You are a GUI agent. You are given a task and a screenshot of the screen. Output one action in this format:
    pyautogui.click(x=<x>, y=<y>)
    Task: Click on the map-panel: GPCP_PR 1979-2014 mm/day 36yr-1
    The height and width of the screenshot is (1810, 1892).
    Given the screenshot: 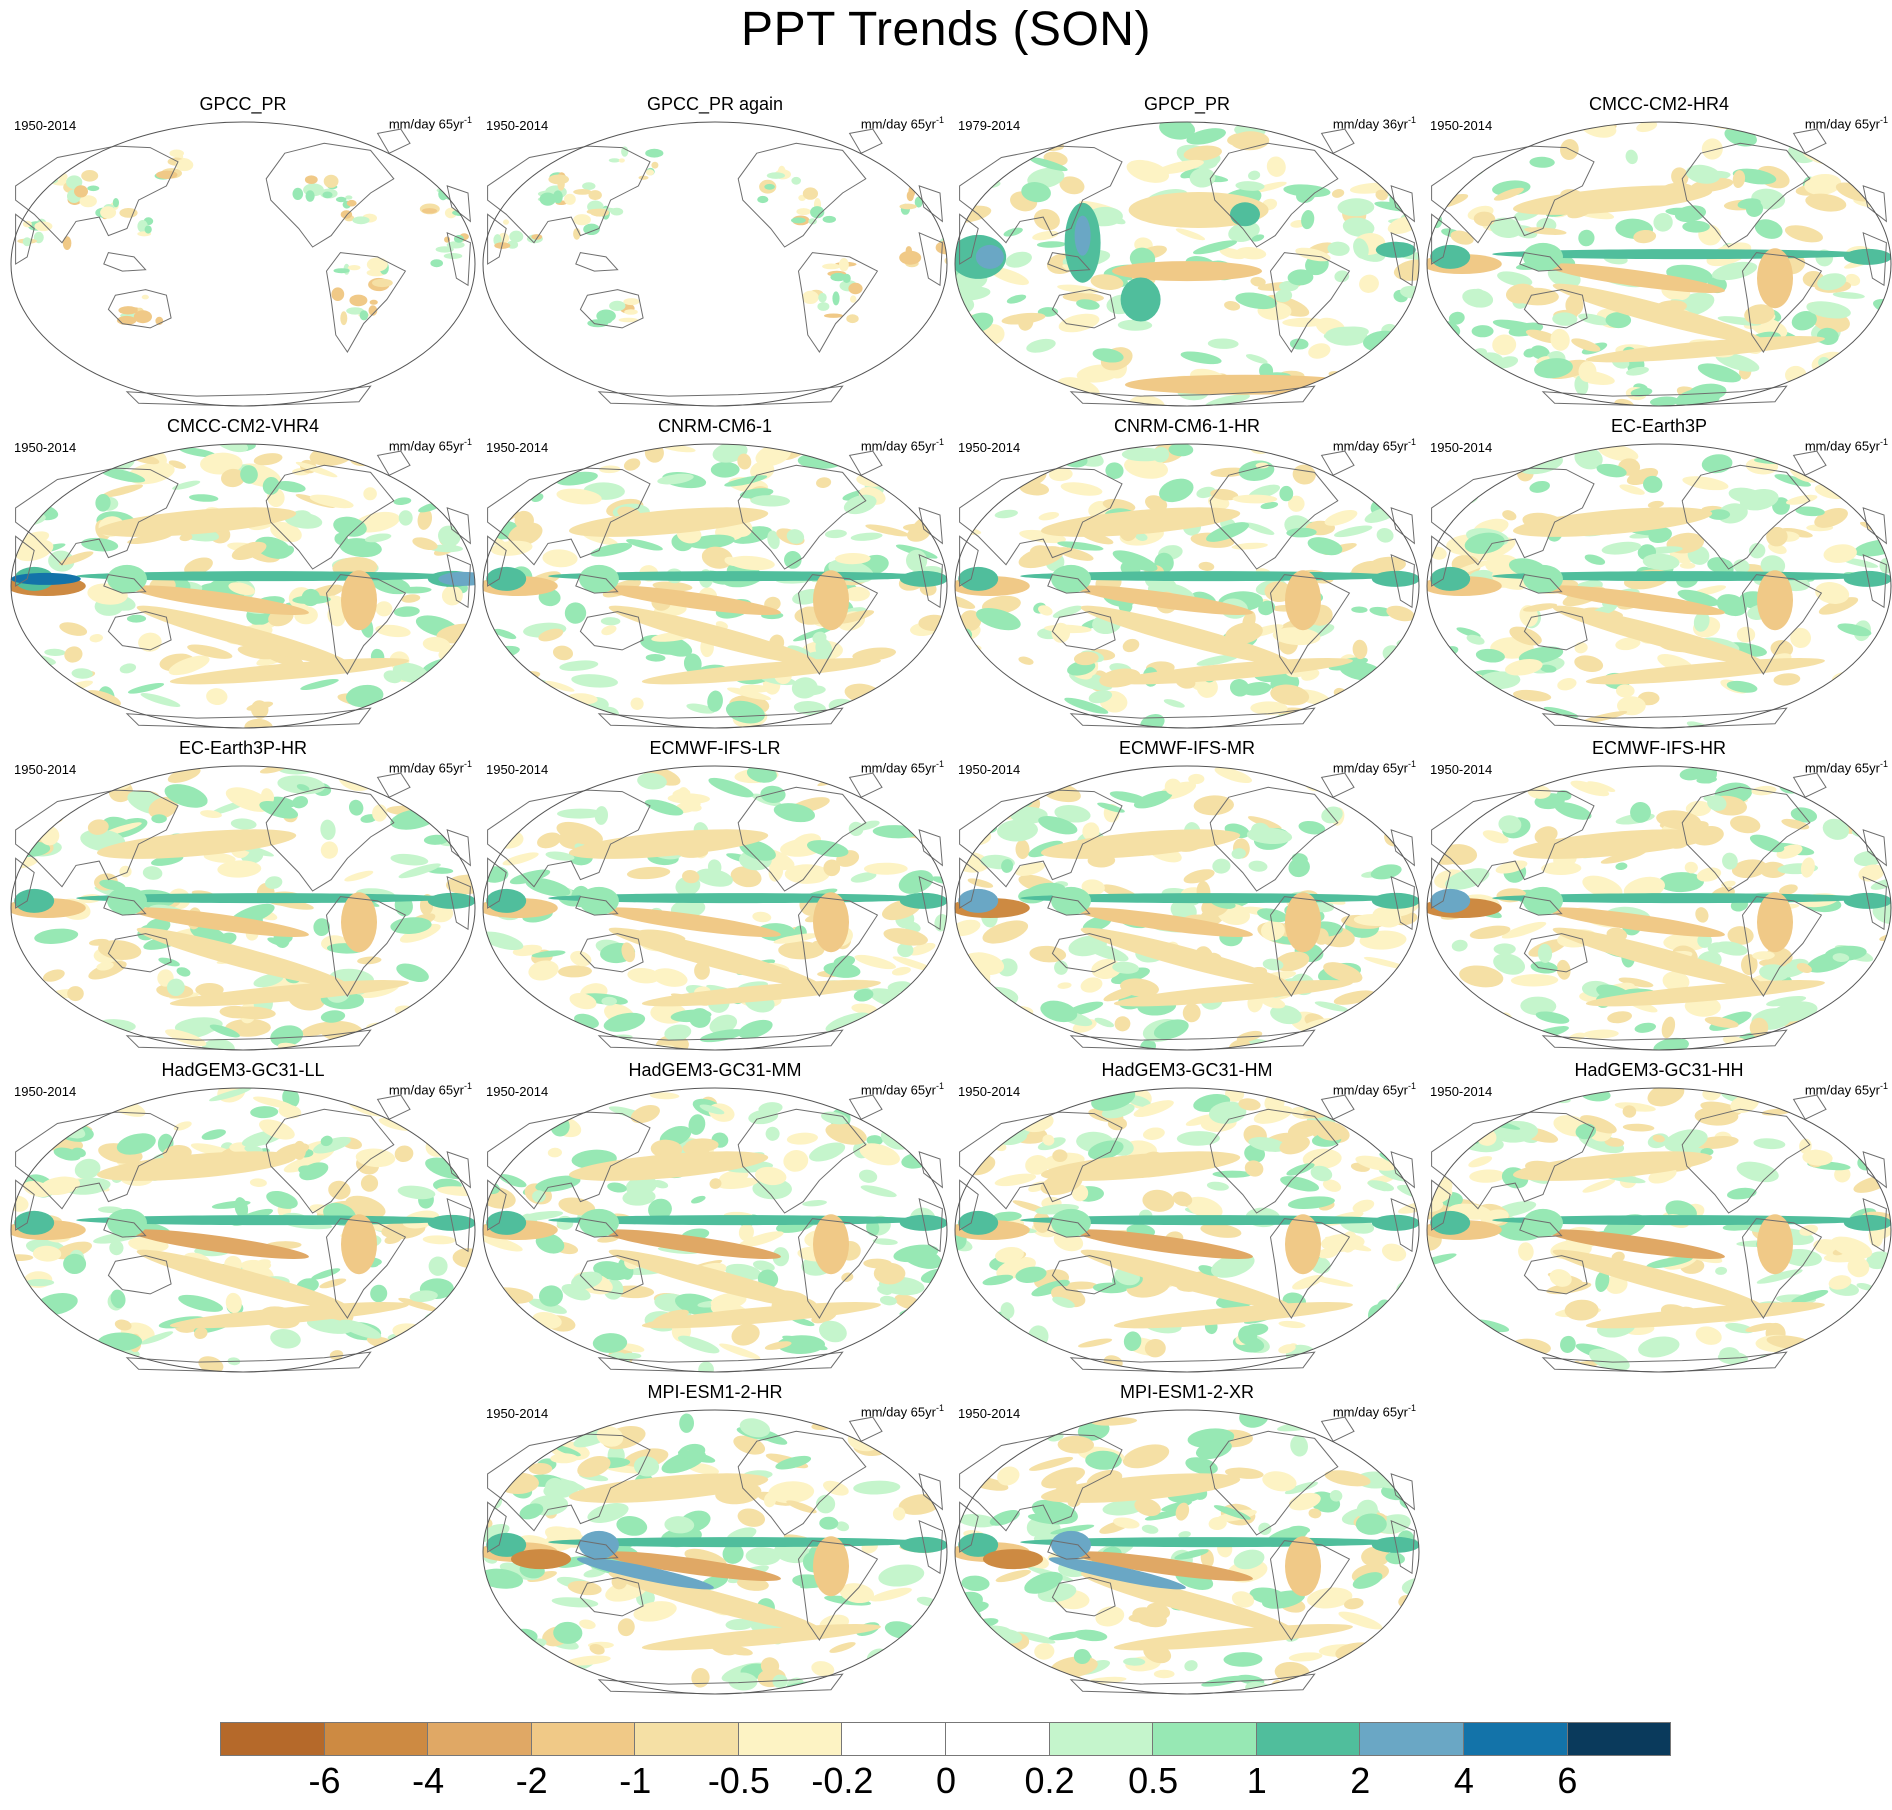 What is the action you would take?
    pyautogui.click(x=1187, y=255)
    